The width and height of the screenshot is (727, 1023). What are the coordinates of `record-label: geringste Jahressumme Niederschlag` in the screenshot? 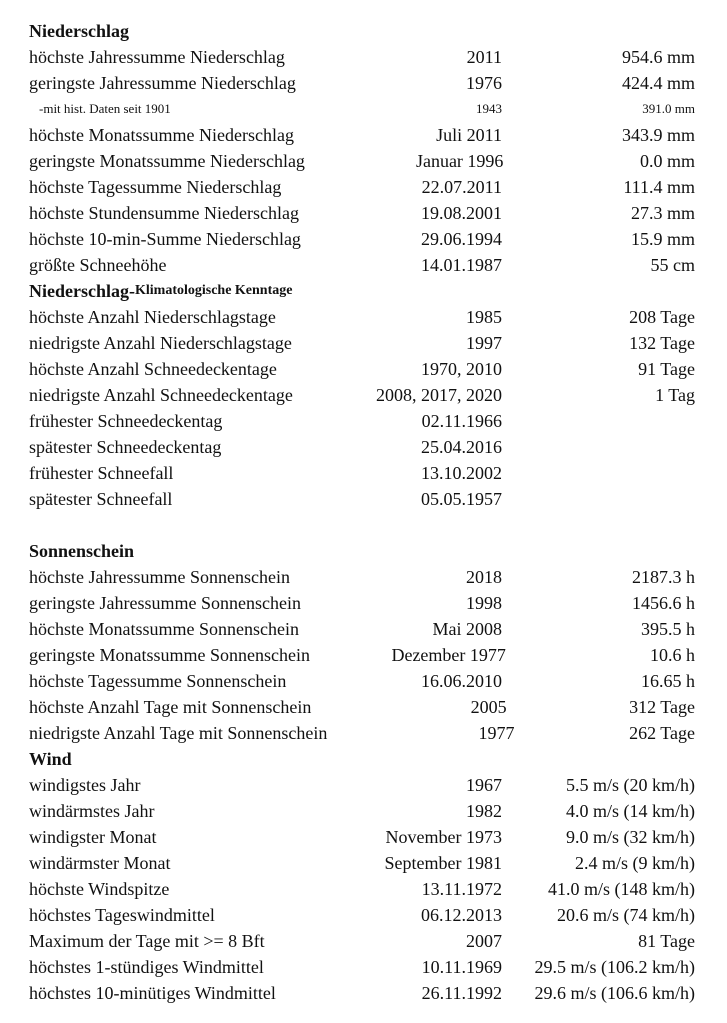 It's located at (162, 83).